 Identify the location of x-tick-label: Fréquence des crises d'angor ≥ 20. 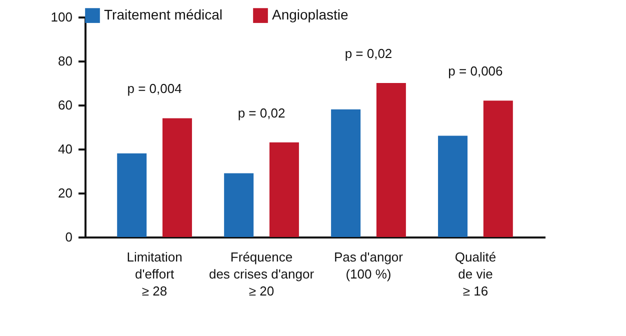
(261, 274).